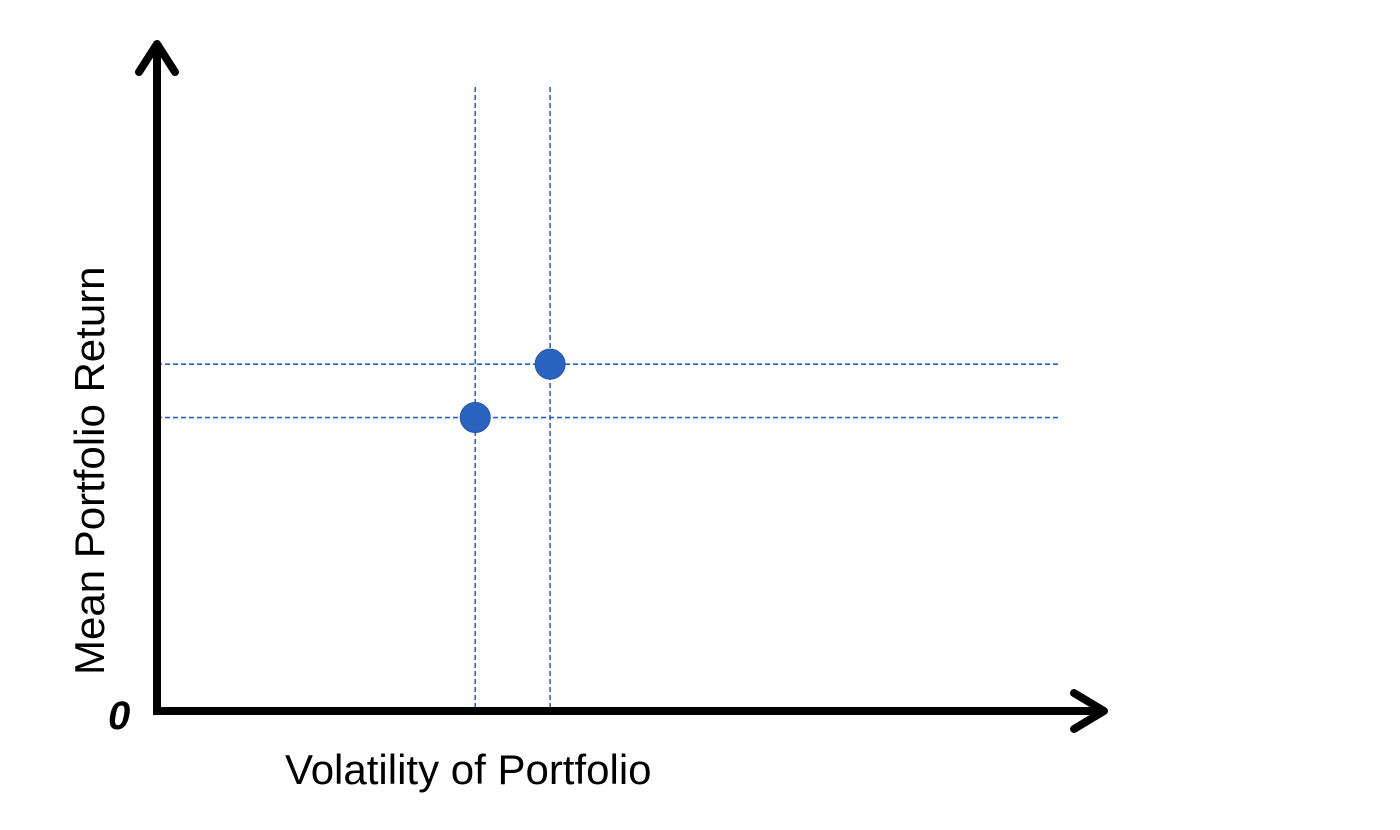  I want to click on y-axis-title: Mean Portfolio Return, so click(89, 470).